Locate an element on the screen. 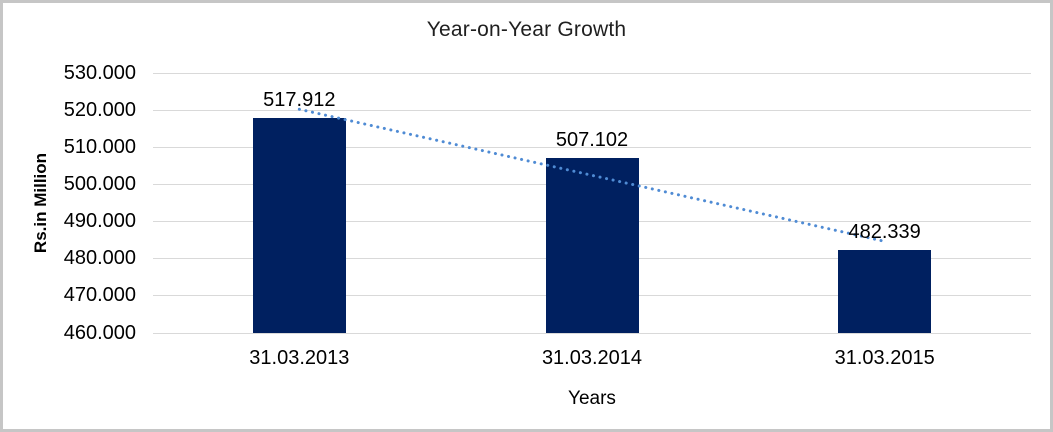 The width and height of the screenshot is (1053, 432). x-axis-title: Years is located at coordinates (592, 398).